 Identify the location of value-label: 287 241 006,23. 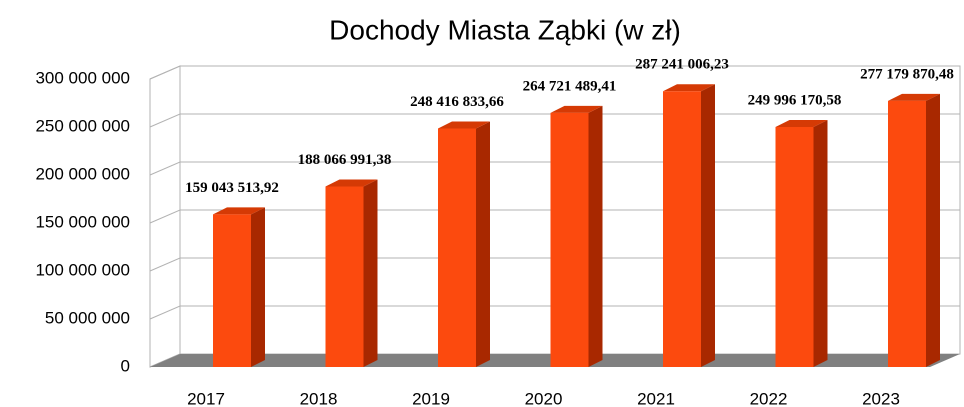
(682, 65).